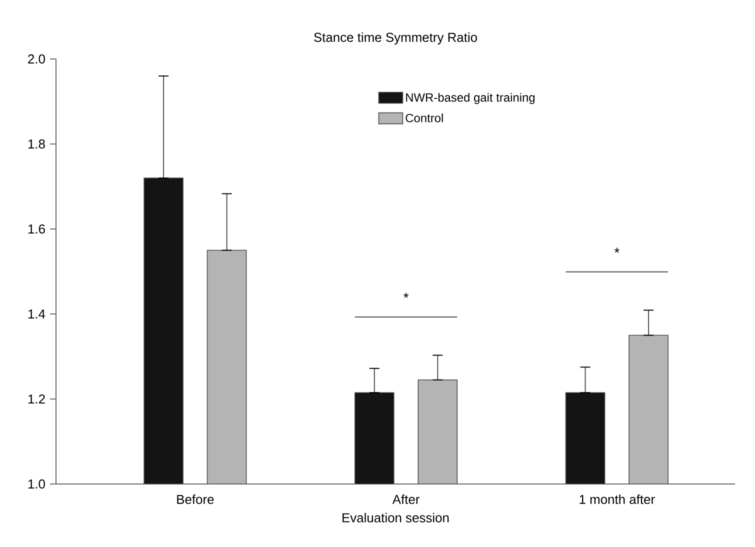 The image size is (755, 547). Describe the element at coordinates (36, 399) in the screenshot. I see `y-tick-label: 1.2` at that location.